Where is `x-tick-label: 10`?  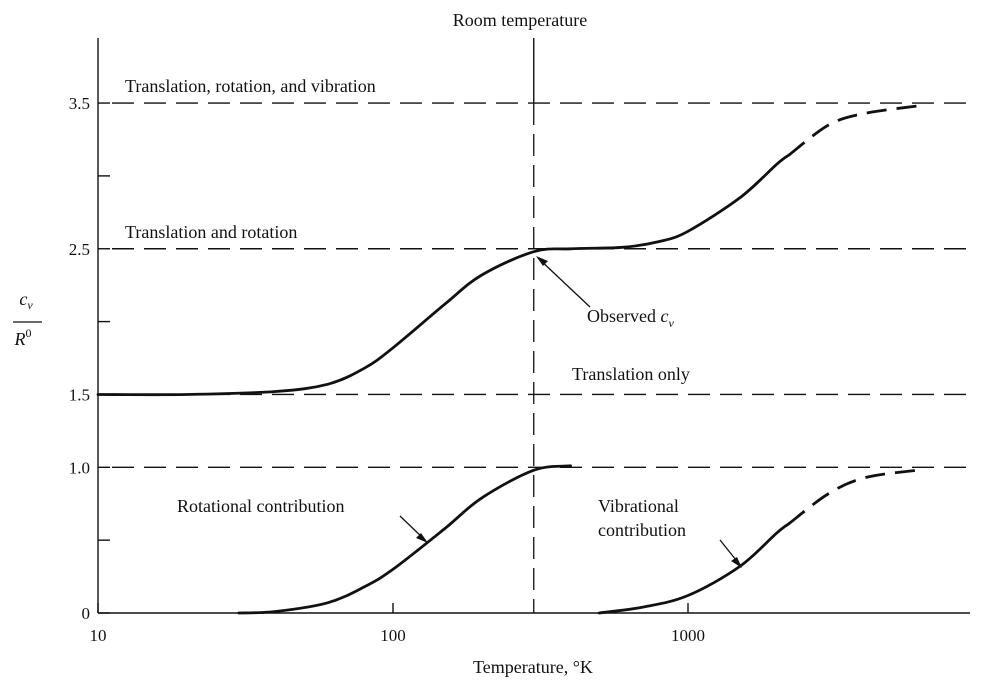 x-tick-label: 10 is located at coordinates (98, 635).